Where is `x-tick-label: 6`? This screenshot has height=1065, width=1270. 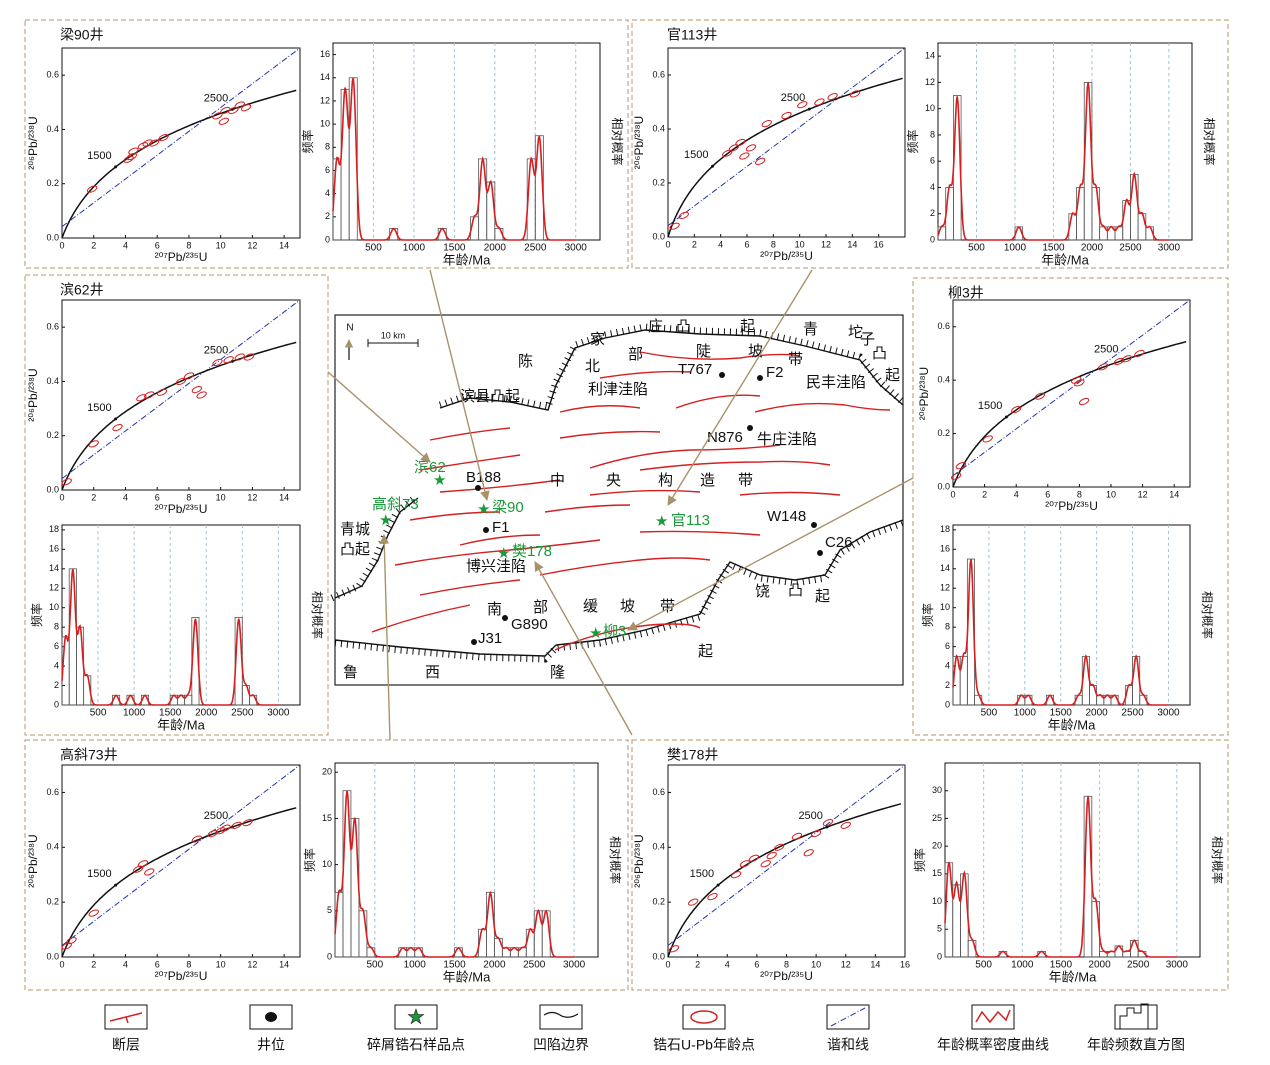
x-tick-label: 6 is located at coordinates (157, 245).